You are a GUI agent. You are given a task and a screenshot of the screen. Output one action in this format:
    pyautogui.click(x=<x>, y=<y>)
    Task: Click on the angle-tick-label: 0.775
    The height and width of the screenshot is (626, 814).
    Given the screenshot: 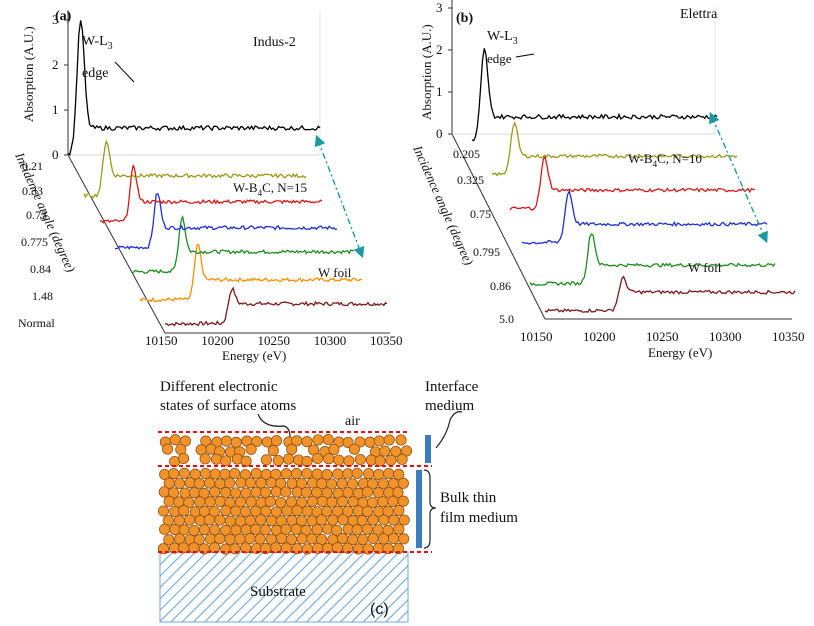 What is the action you would take?
    pyautogui.click(x=34, y=242)
    